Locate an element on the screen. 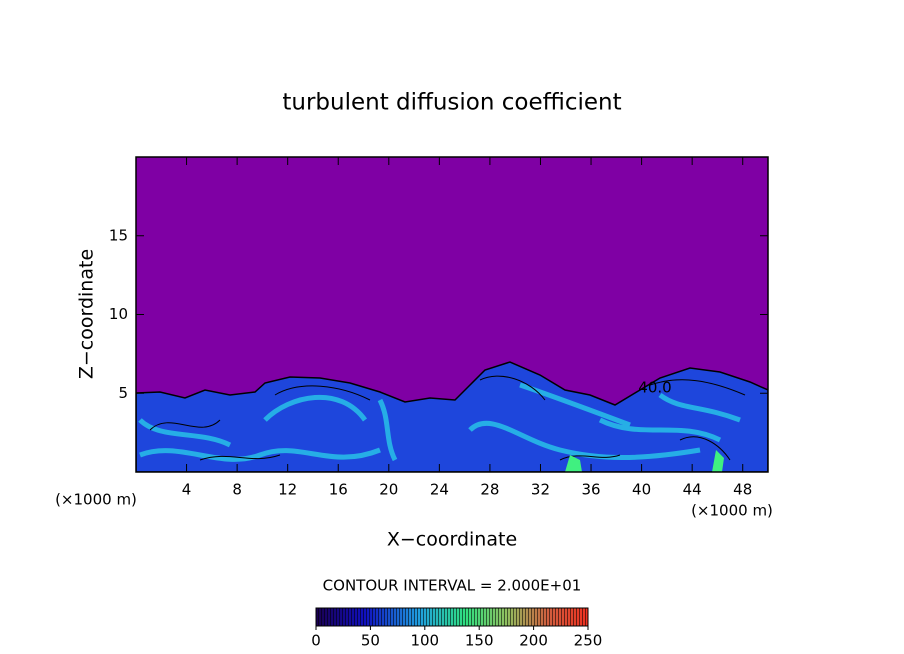 This screenshot has height=654, width=904. colorbar-tick-label: 150 is located at coordinates (479, 641).